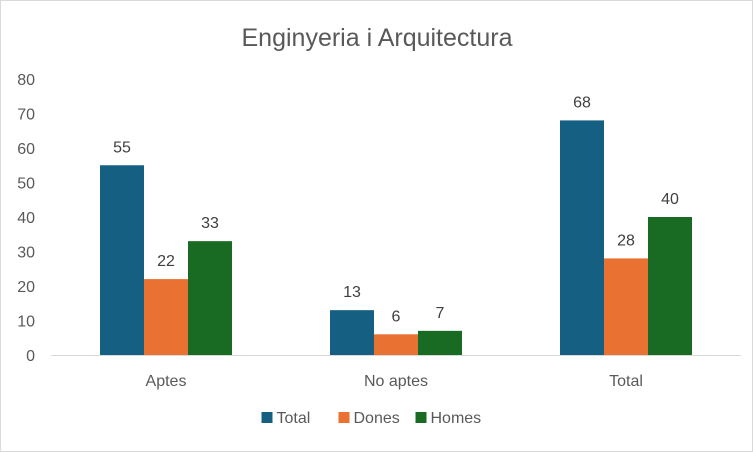  Describe the element at coordinates (26, 287) in the screenshot. I see `y-tick-label: 20` at that location.